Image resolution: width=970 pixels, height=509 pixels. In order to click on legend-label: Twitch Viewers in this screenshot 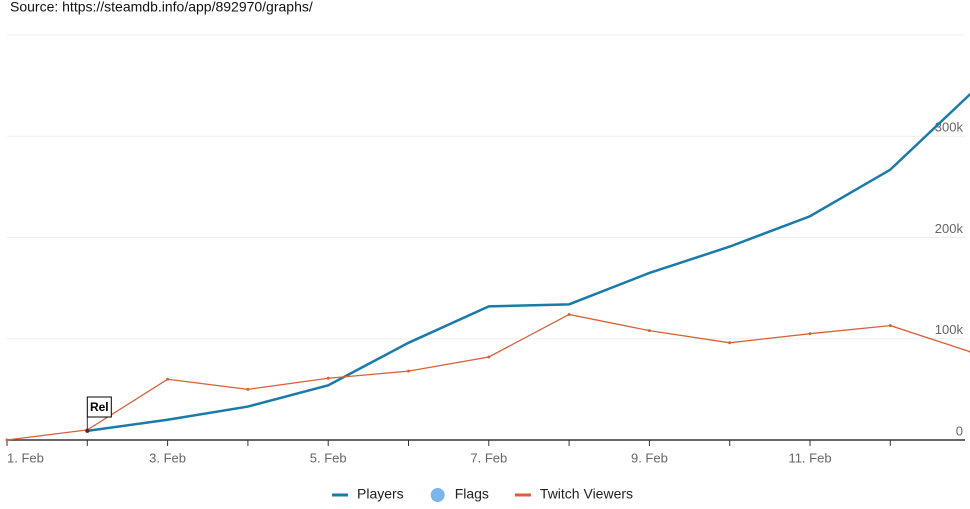, I will do `click(586, 494)`.